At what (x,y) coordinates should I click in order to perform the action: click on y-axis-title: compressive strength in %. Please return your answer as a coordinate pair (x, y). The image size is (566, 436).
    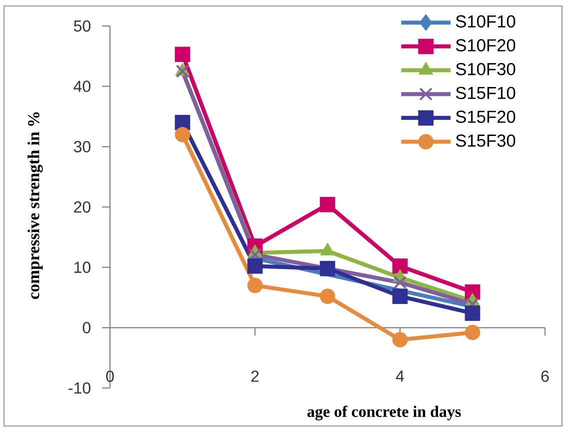
    Looking at the image, I should click on (35, 205).